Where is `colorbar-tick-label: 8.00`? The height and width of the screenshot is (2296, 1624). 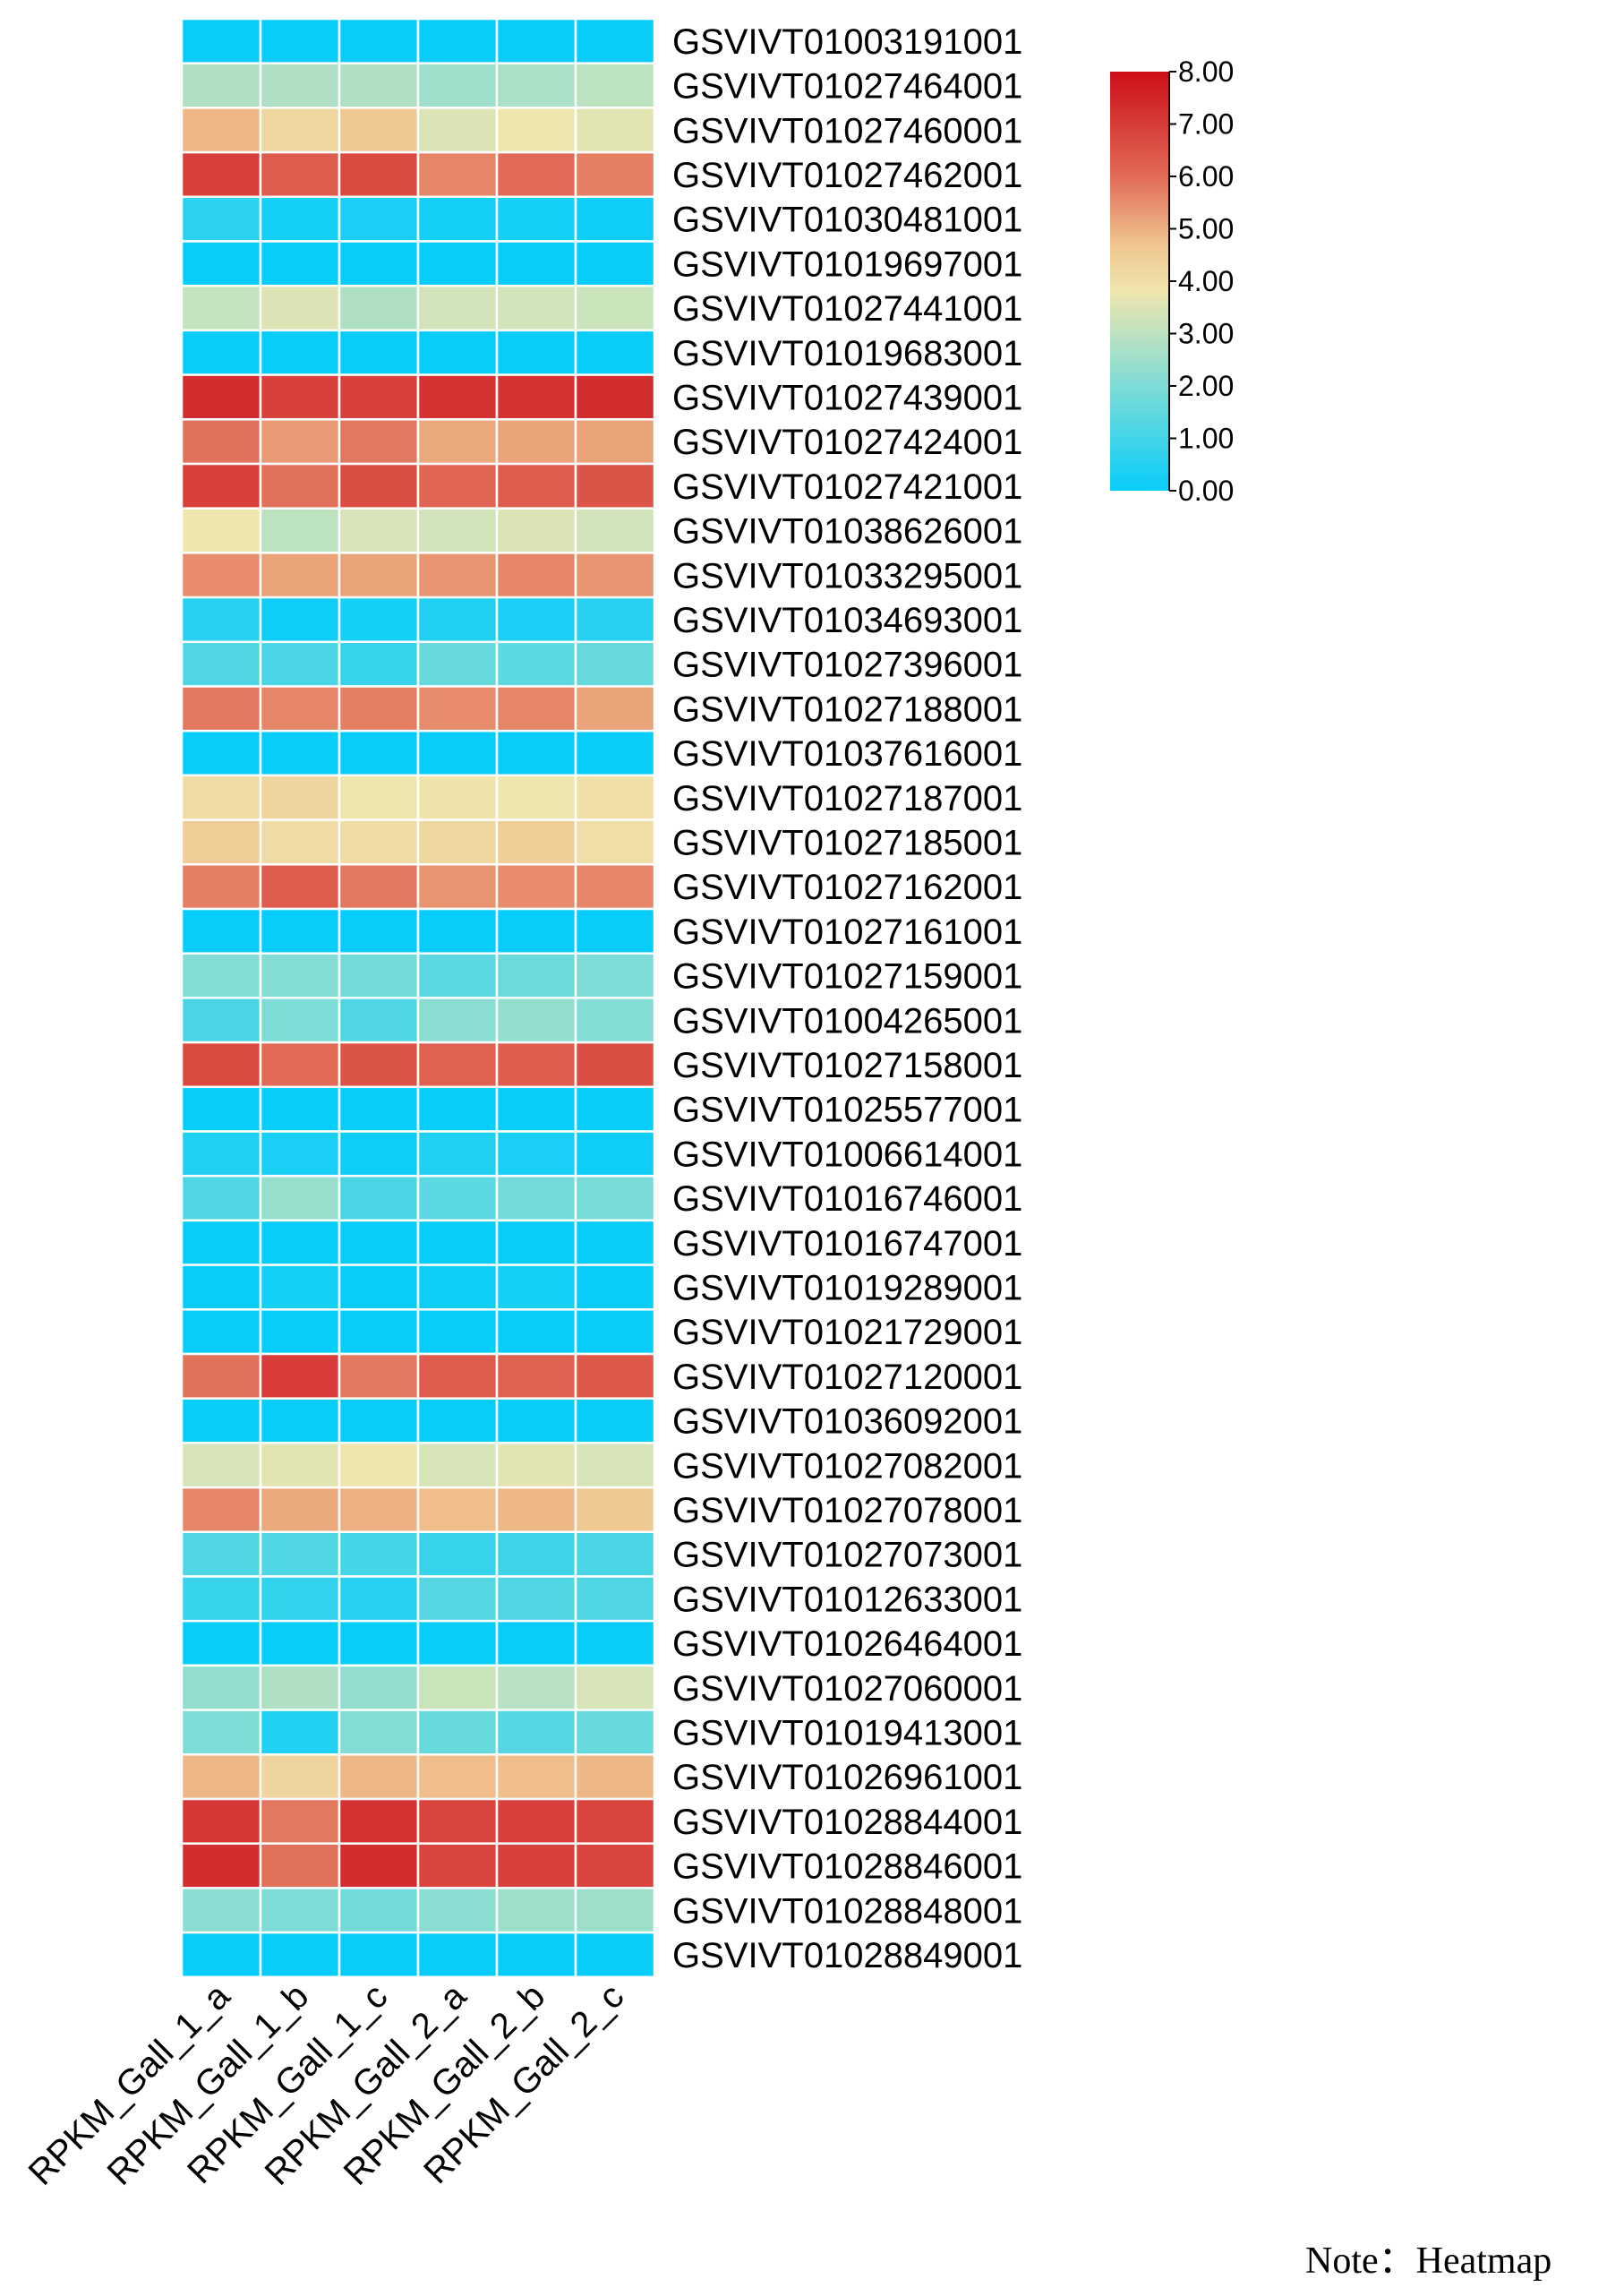 colorbar-tick-label: 8.00 is located at coordinates (1206, 72).